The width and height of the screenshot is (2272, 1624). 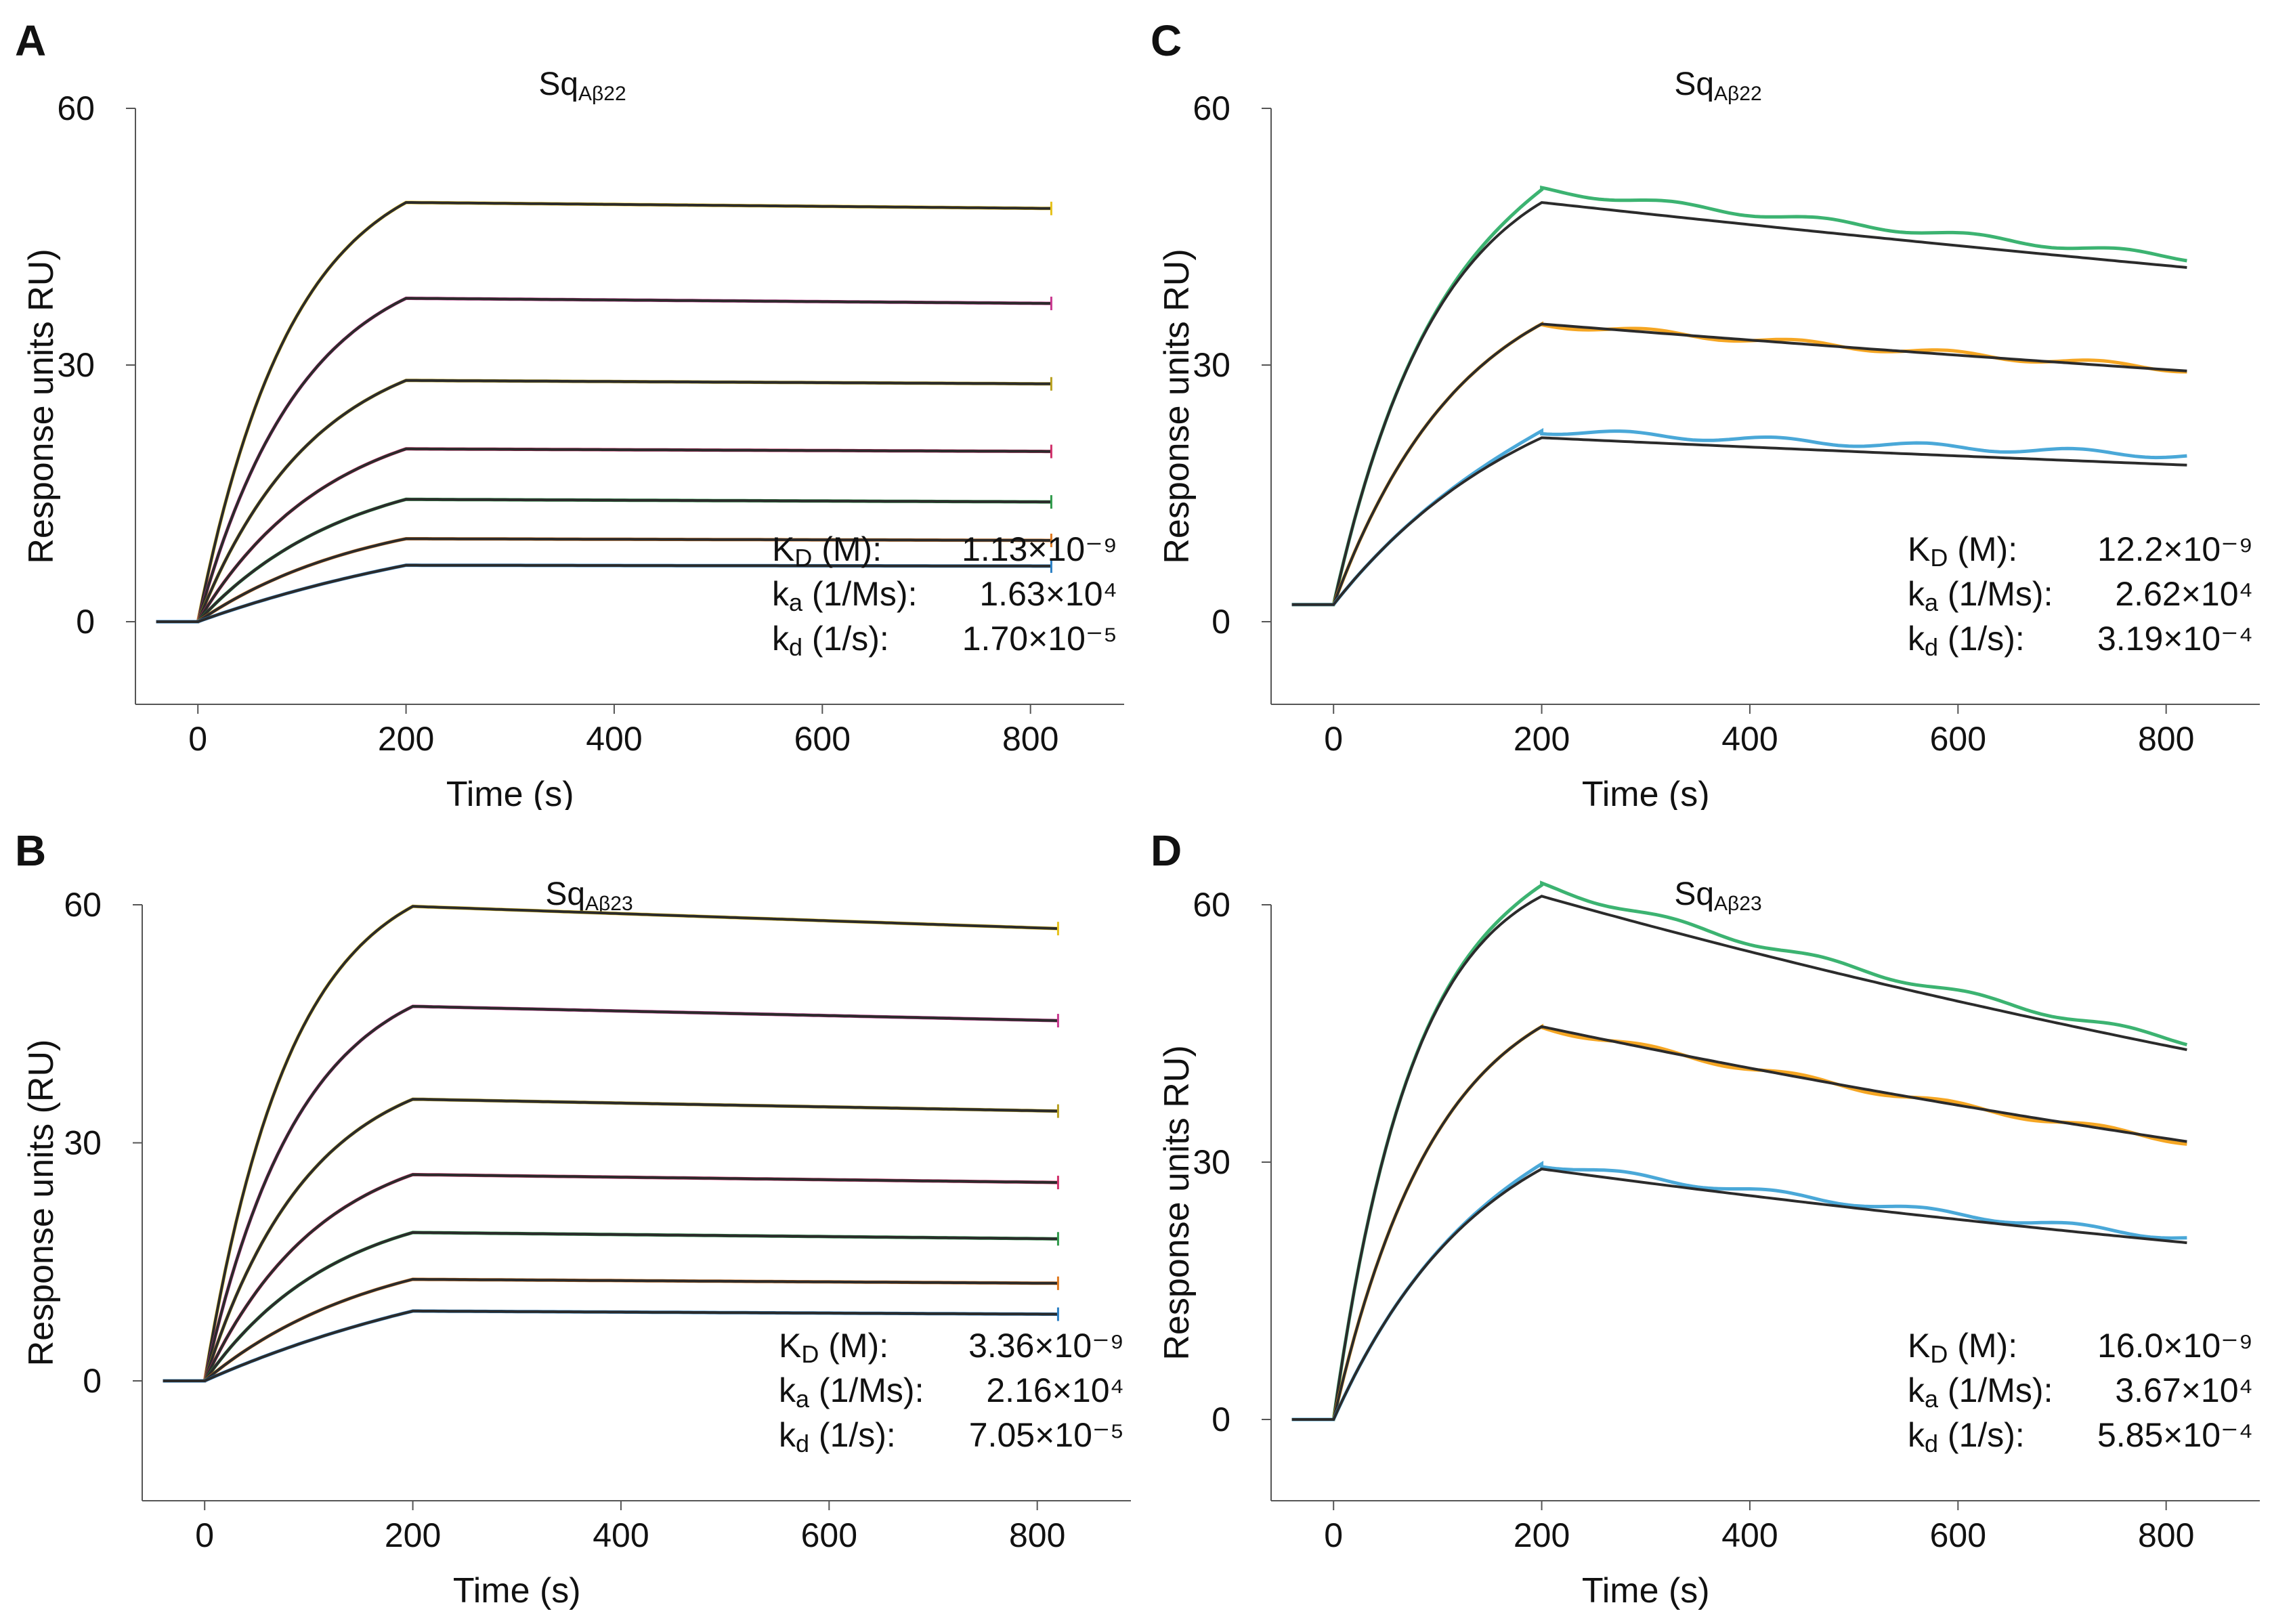 What do you see at coordinates (41, 1203) in the screenshot?
I see `y-axis-label: Response units (RU)` at bounding box center [41, 1203].